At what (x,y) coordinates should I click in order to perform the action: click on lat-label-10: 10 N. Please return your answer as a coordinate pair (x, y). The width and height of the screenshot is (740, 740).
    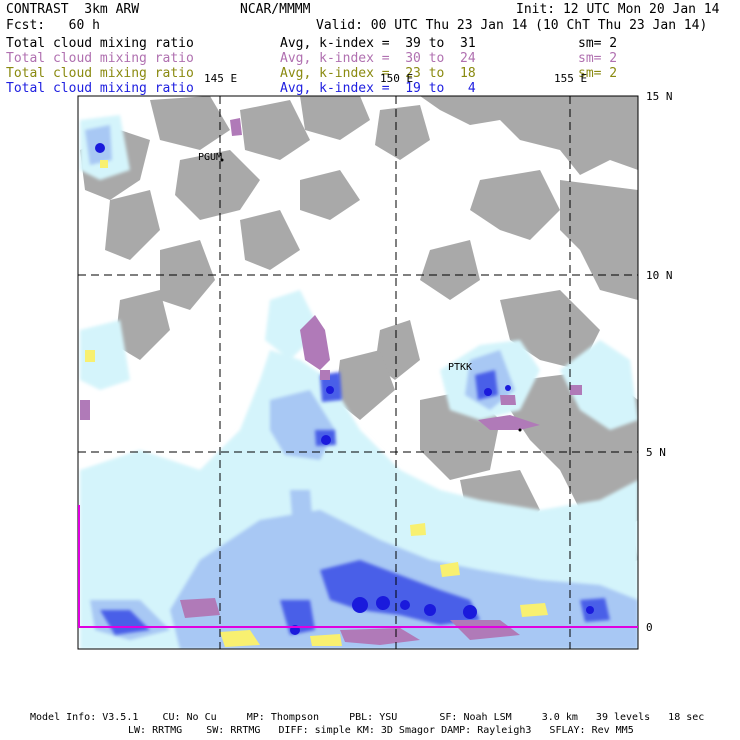
    Looking at the image, I should click on (659, 275).